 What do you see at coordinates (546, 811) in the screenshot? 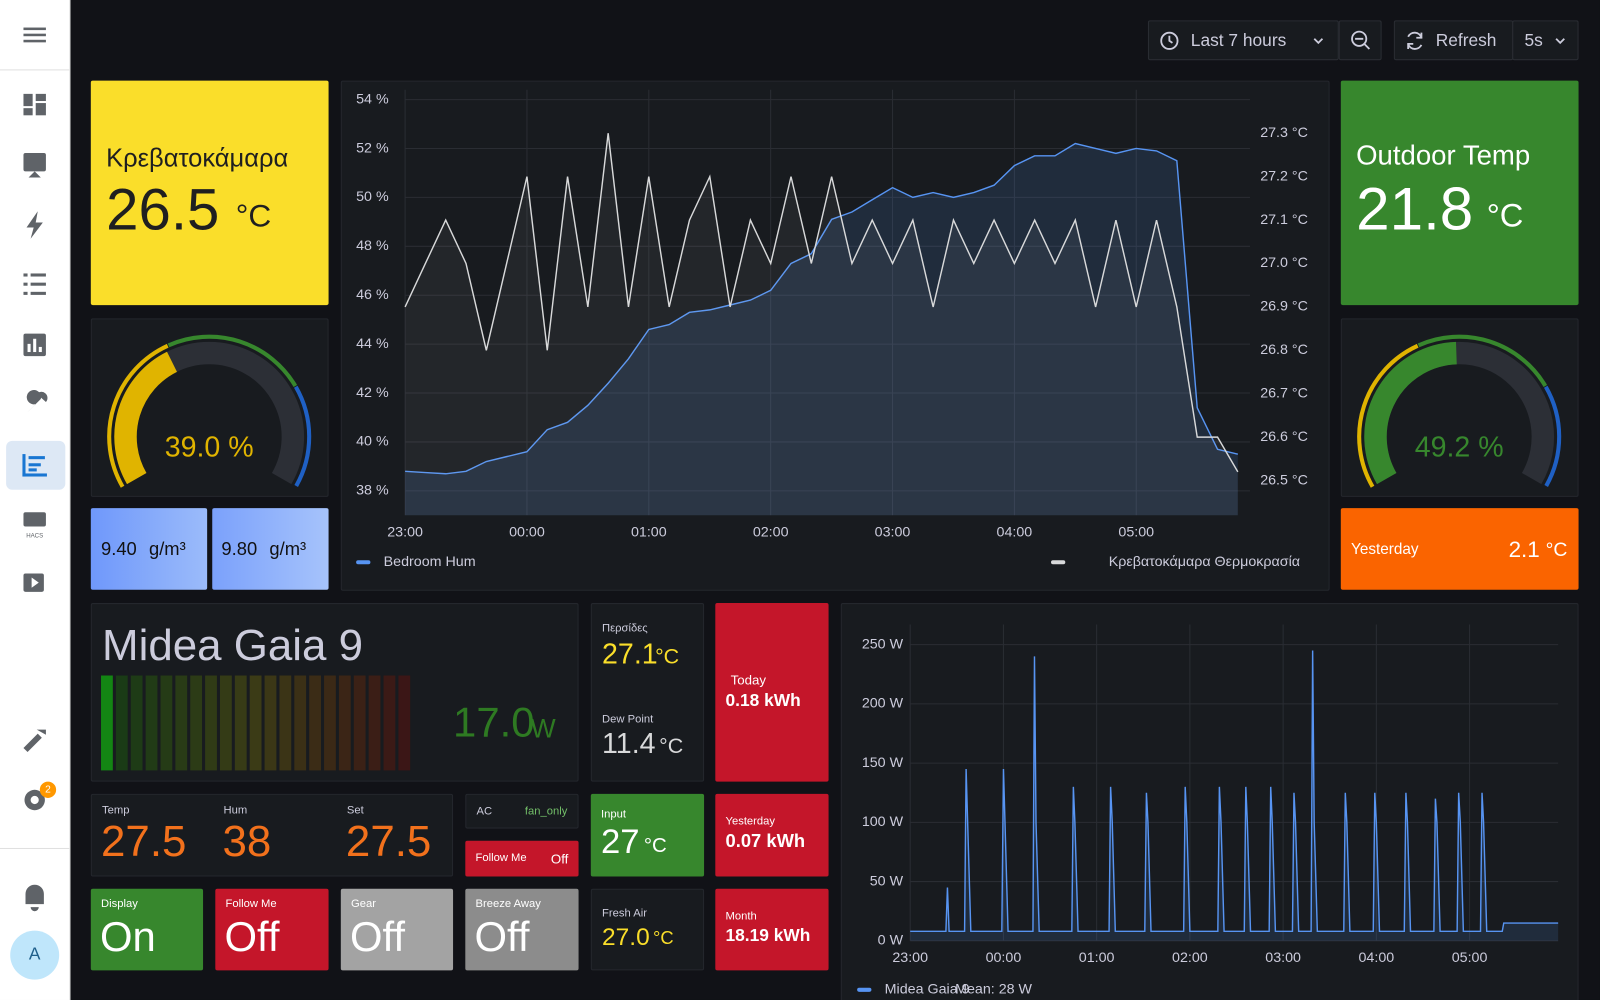
I see `tile-value: fan_only` at bounding box center [546, 811].